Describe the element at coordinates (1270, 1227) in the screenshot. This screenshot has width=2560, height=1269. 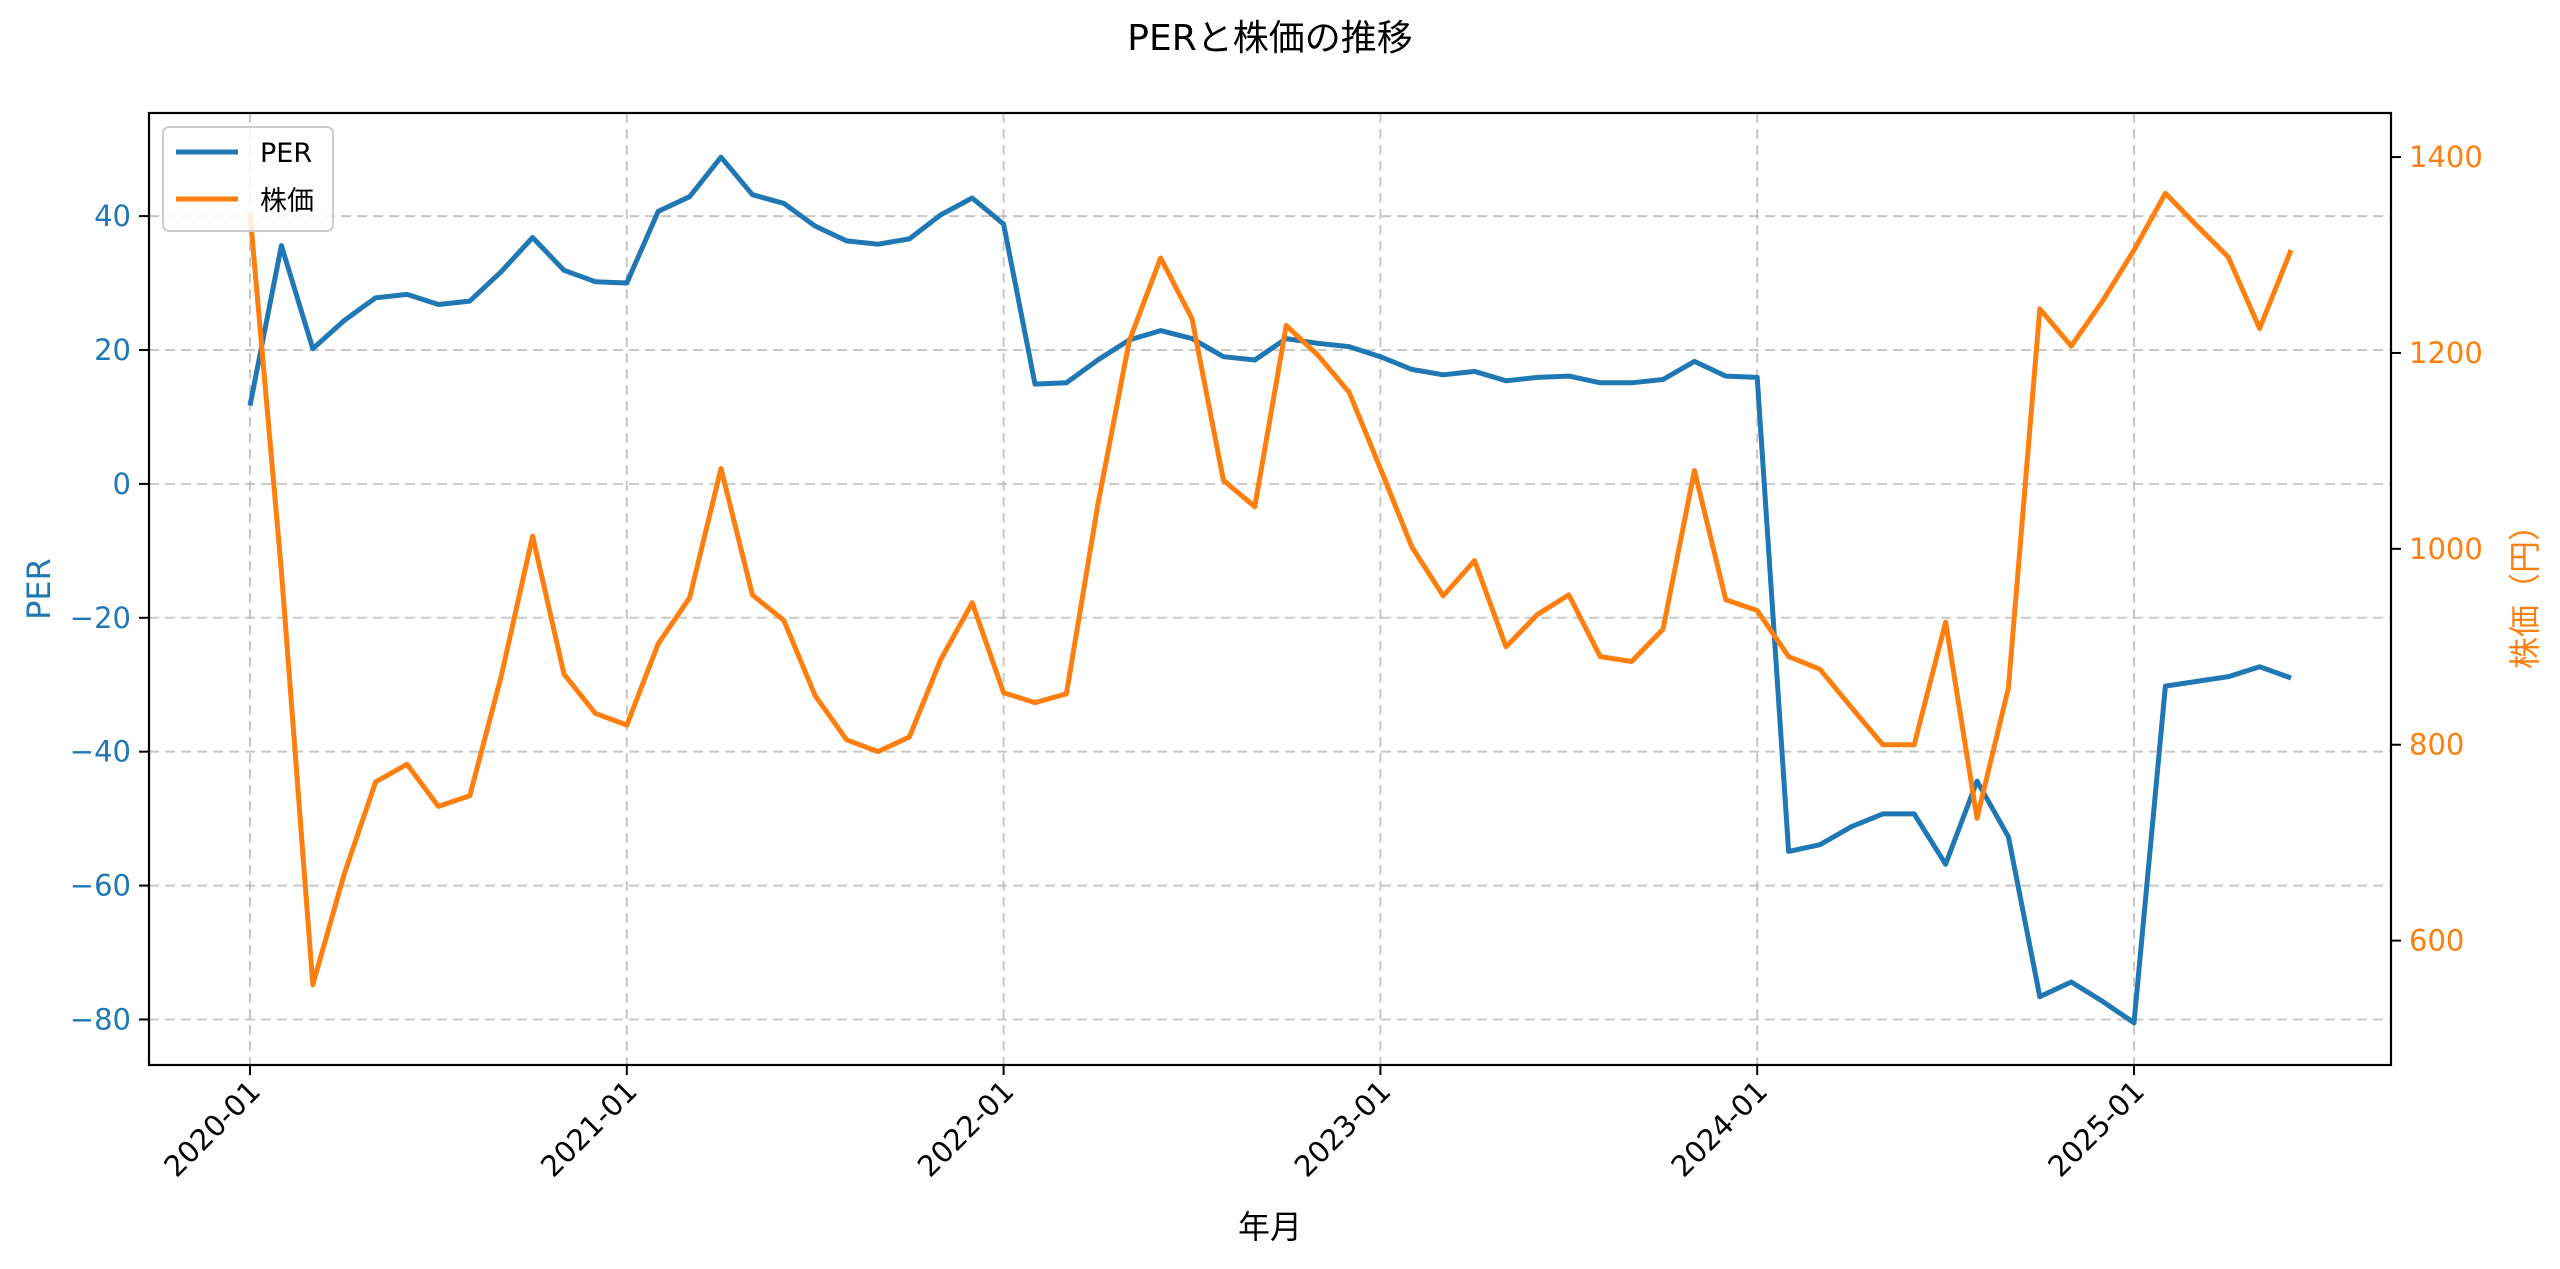
I see `x-axis-label: 年月` at that location.